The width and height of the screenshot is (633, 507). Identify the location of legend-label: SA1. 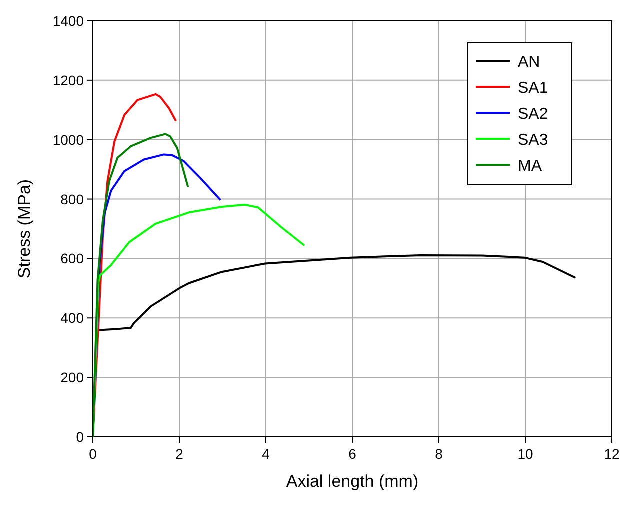
(533, 88).